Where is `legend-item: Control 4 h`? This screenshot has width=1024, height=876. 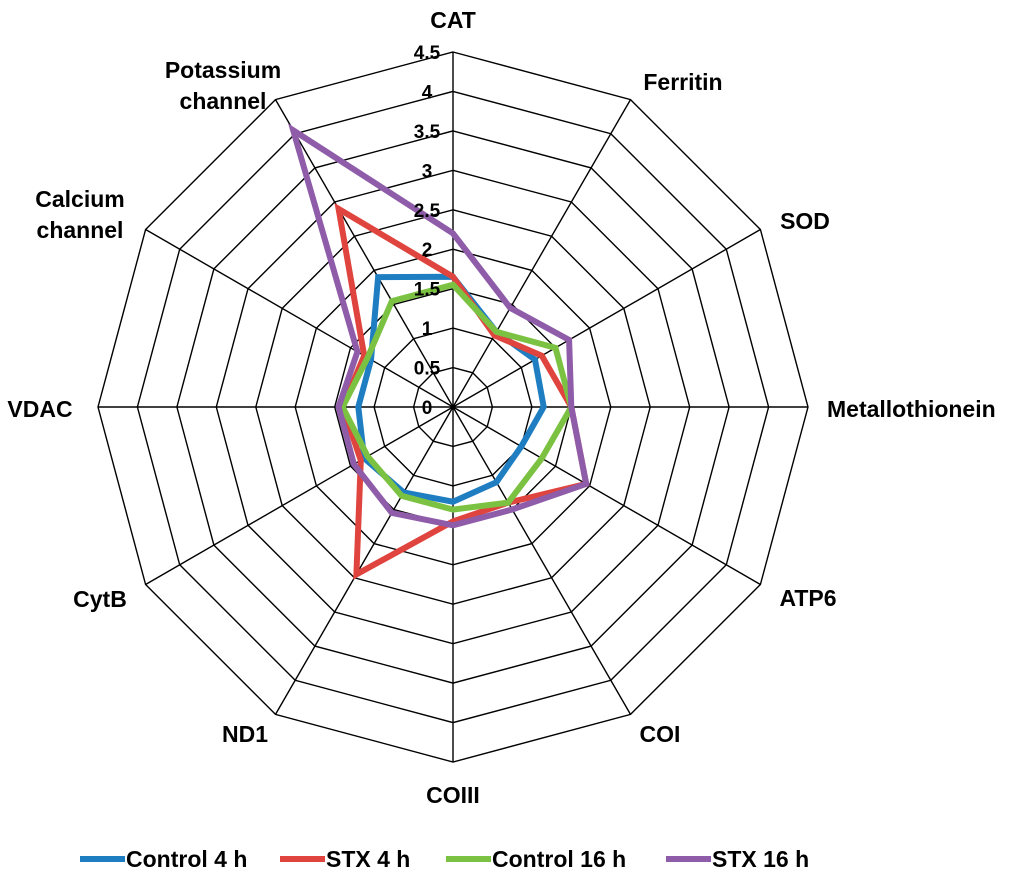 legend-item: Control 4 h is located at coordinates (163, 859).